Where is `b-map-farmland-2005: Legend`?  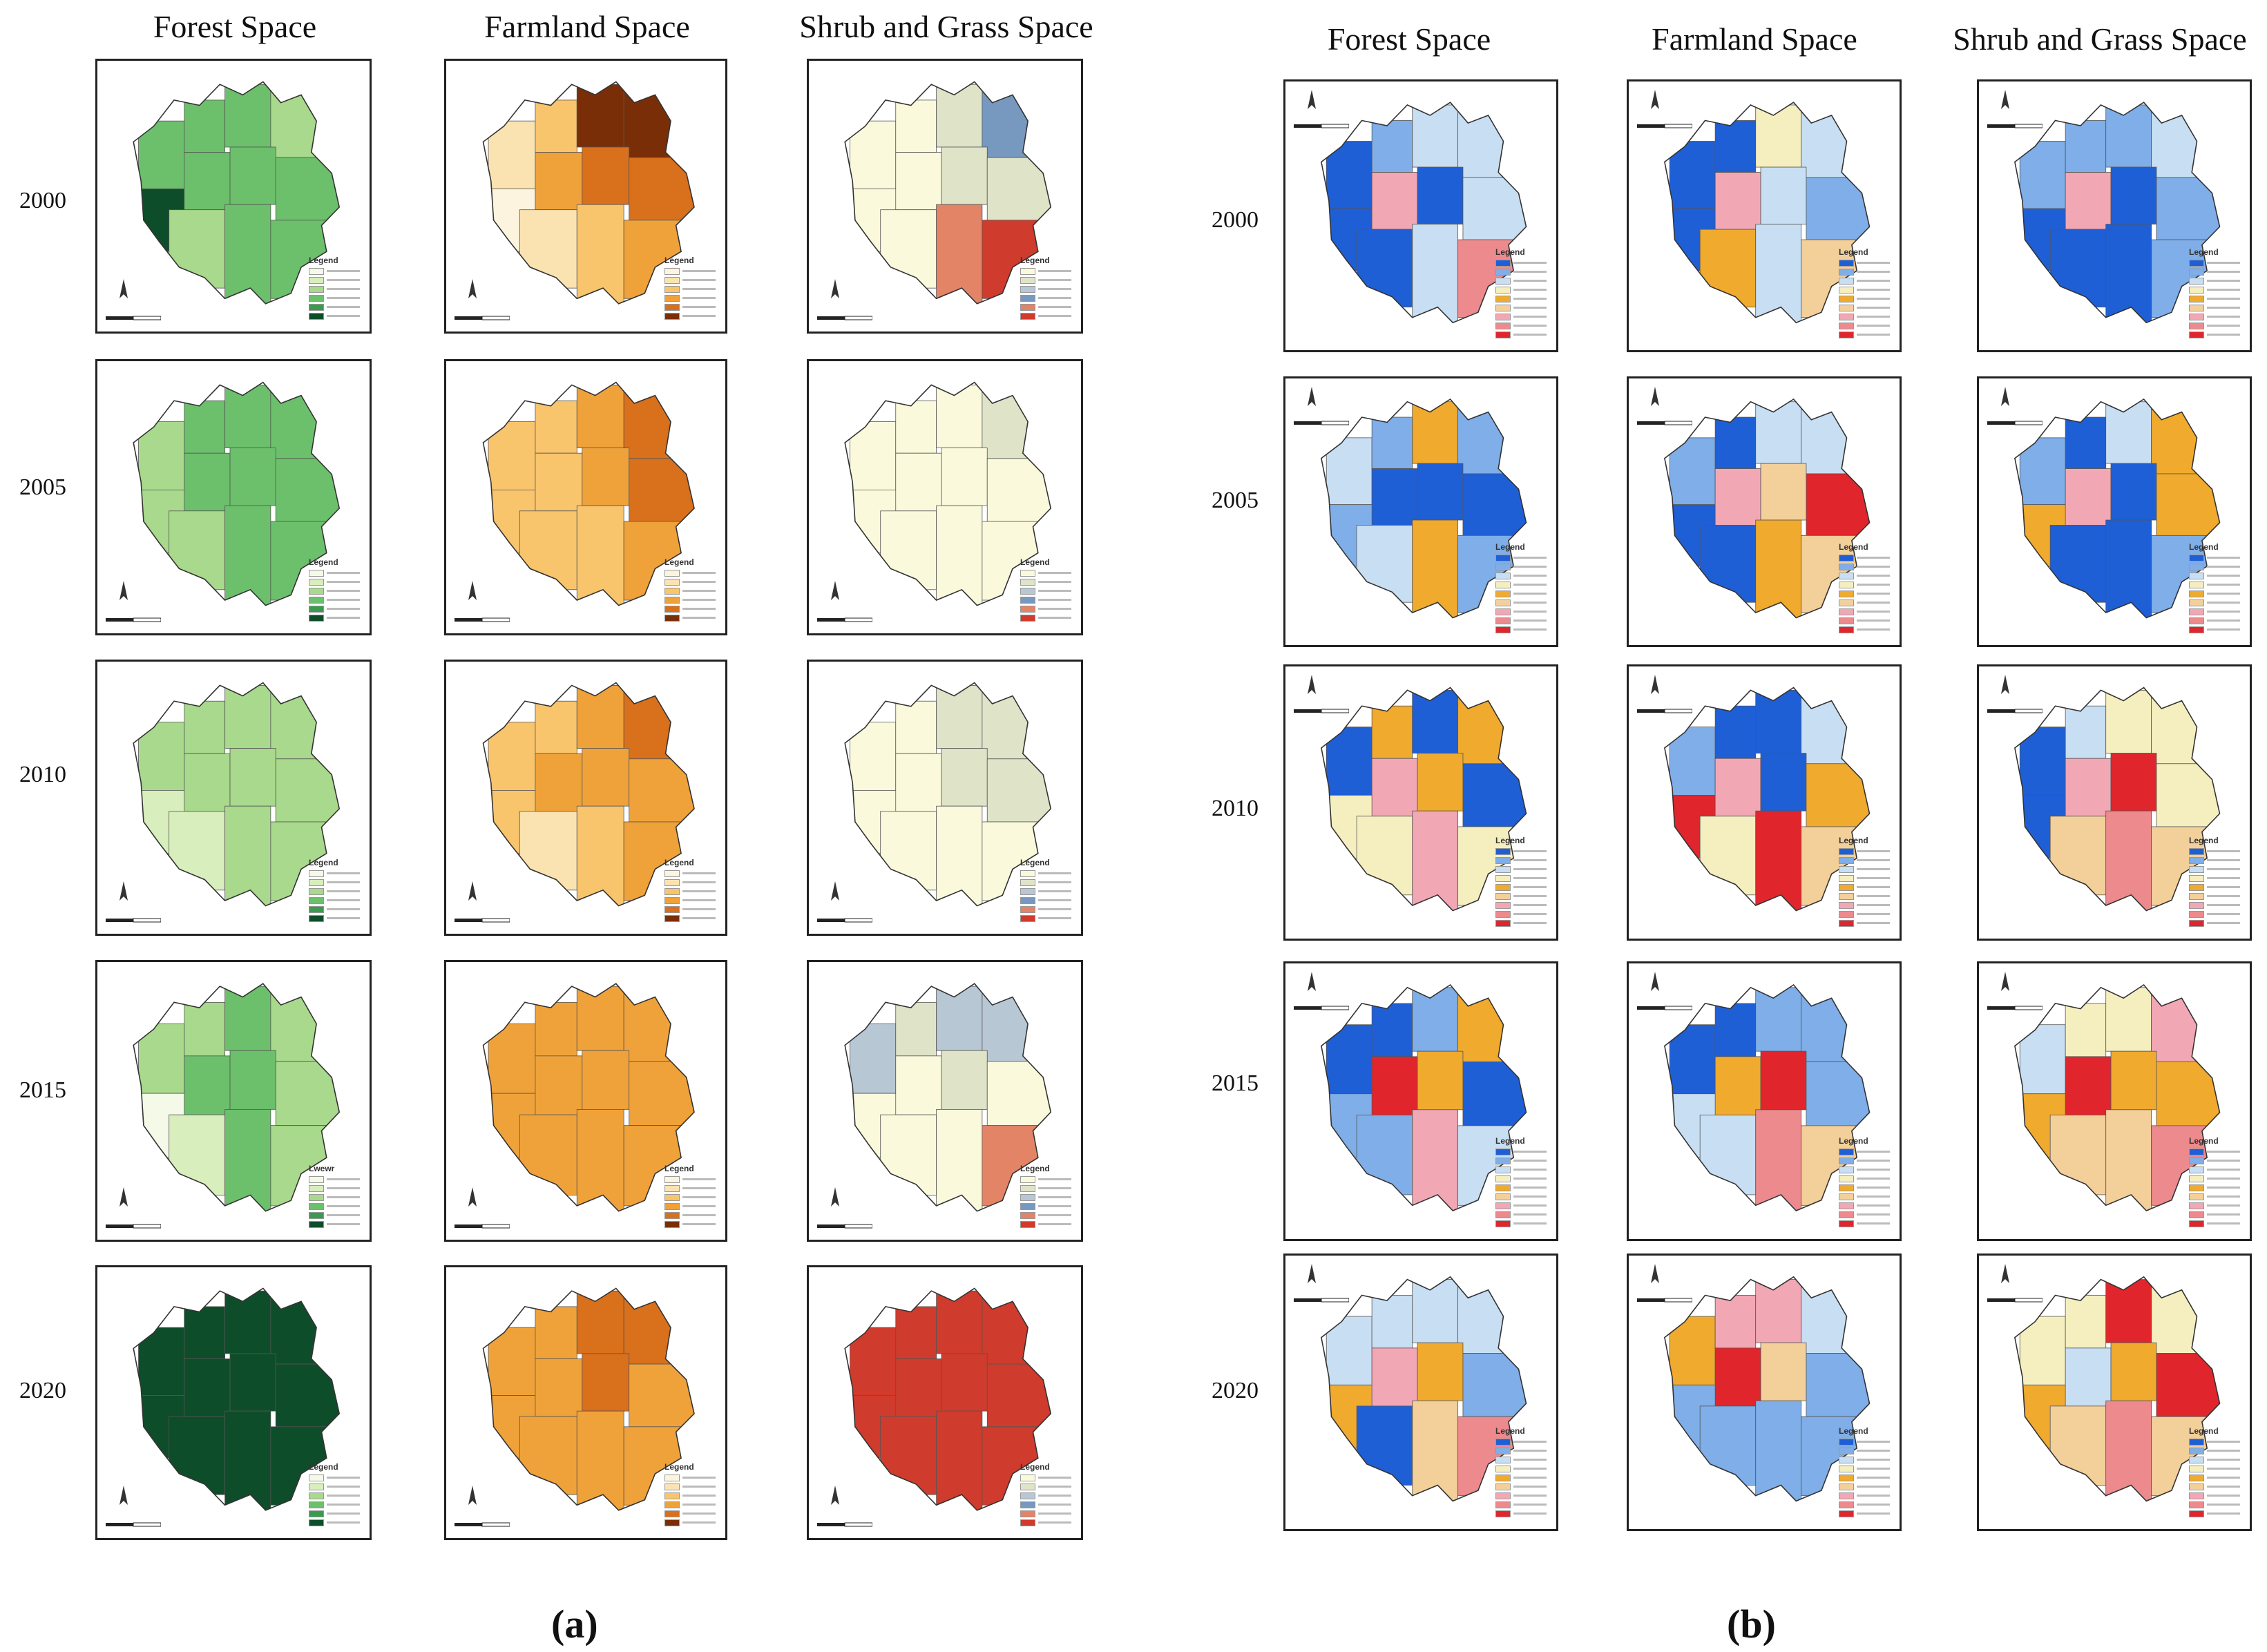 b-map-farmland-2005: Legend is located at coordinates (1764, 511).